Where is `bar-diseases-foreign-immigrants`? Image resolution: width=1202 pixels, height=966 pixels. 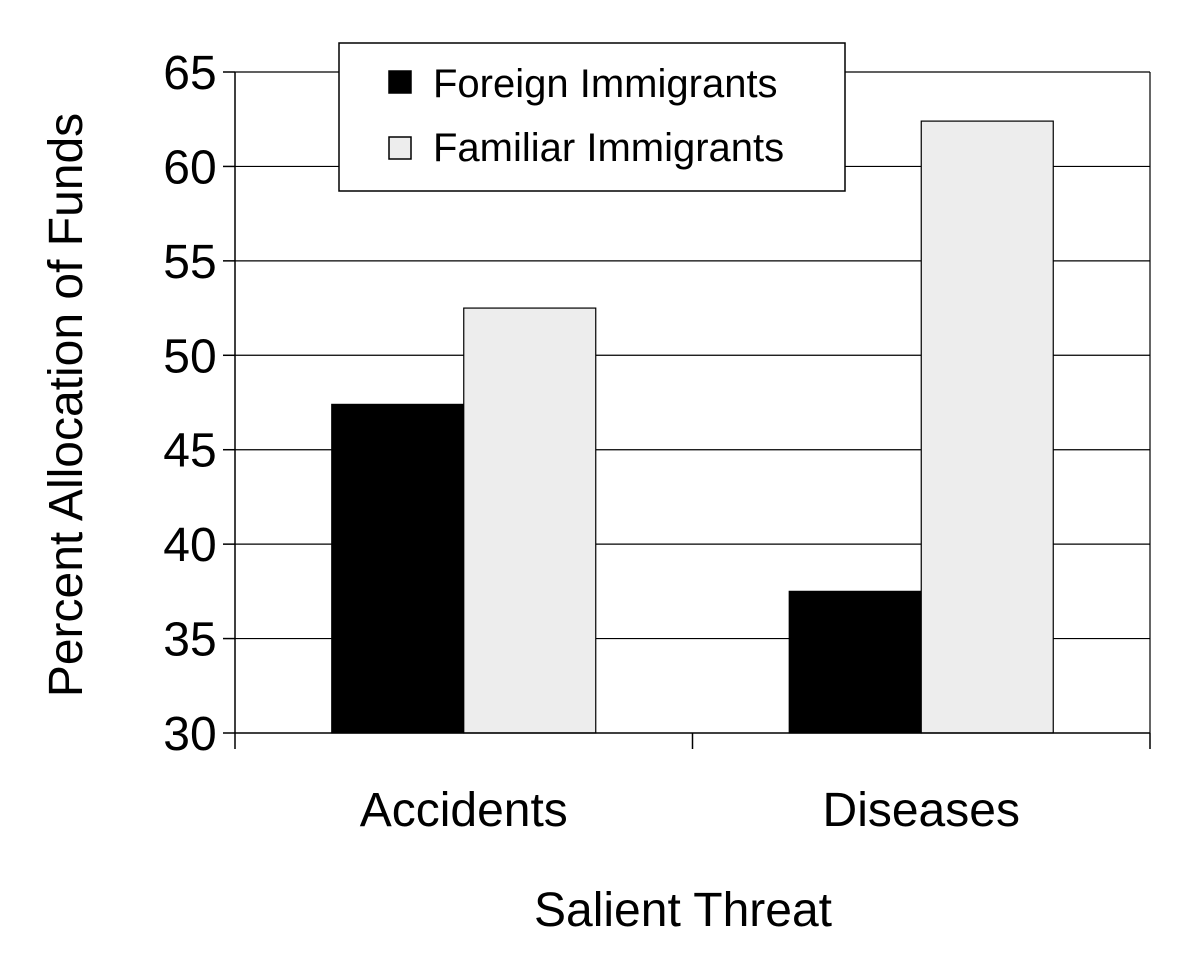
bar-diseases-foreign-immigrants is located at coordinates (855, 662).